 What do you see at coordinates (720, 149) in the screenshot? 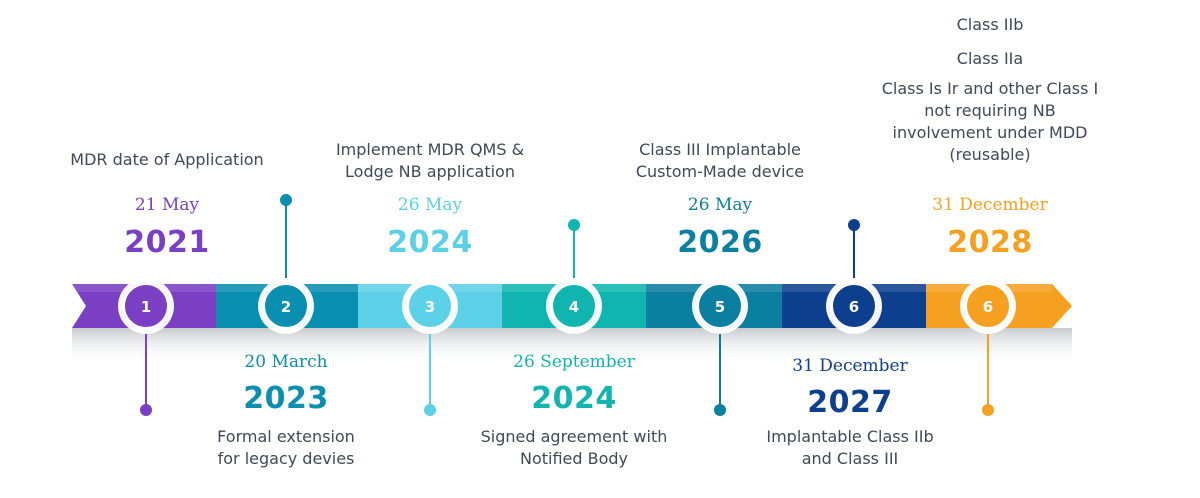
I see `description-line: Class III Implantable` at bounding box center [720, 149].